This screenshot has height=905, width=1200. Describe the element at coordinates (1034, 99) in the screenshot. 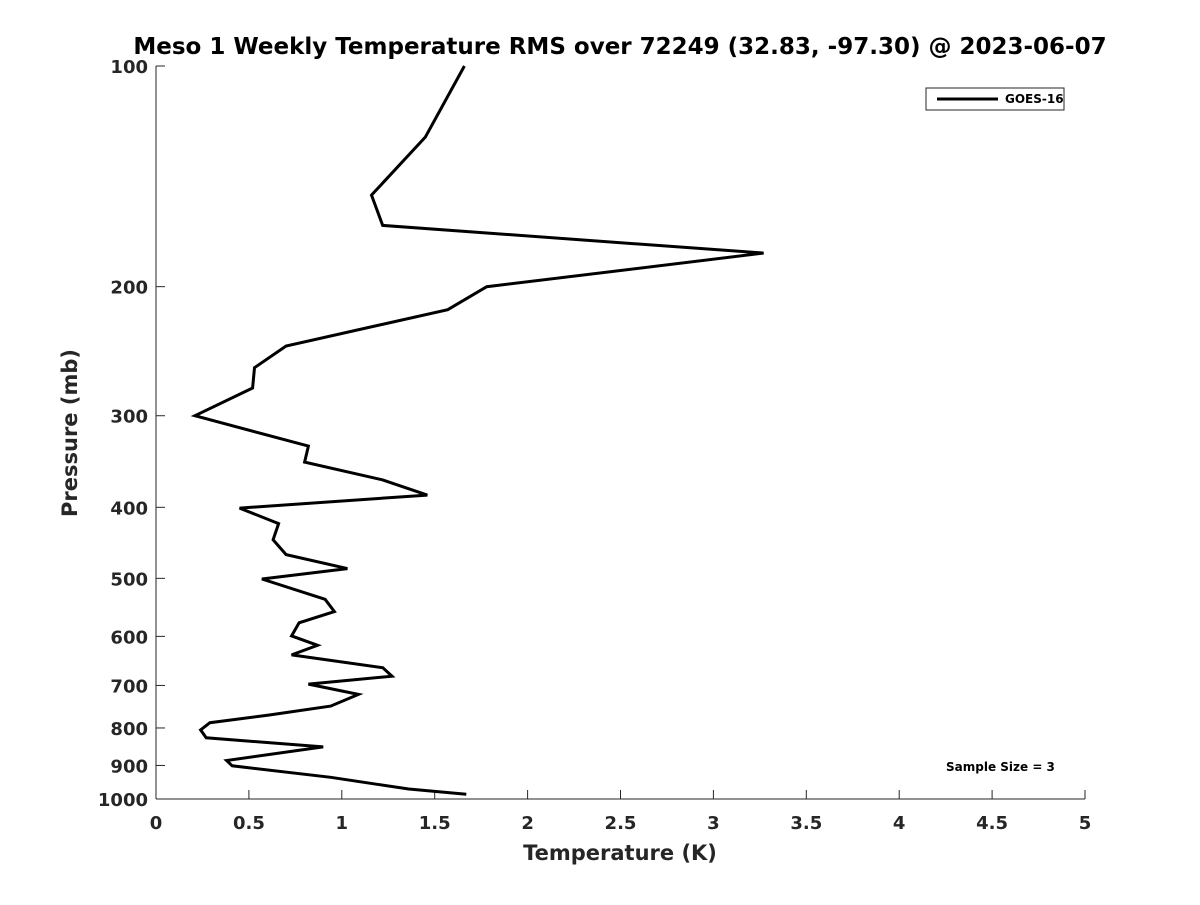

I see `legend-entry: GOES-16` at that location.